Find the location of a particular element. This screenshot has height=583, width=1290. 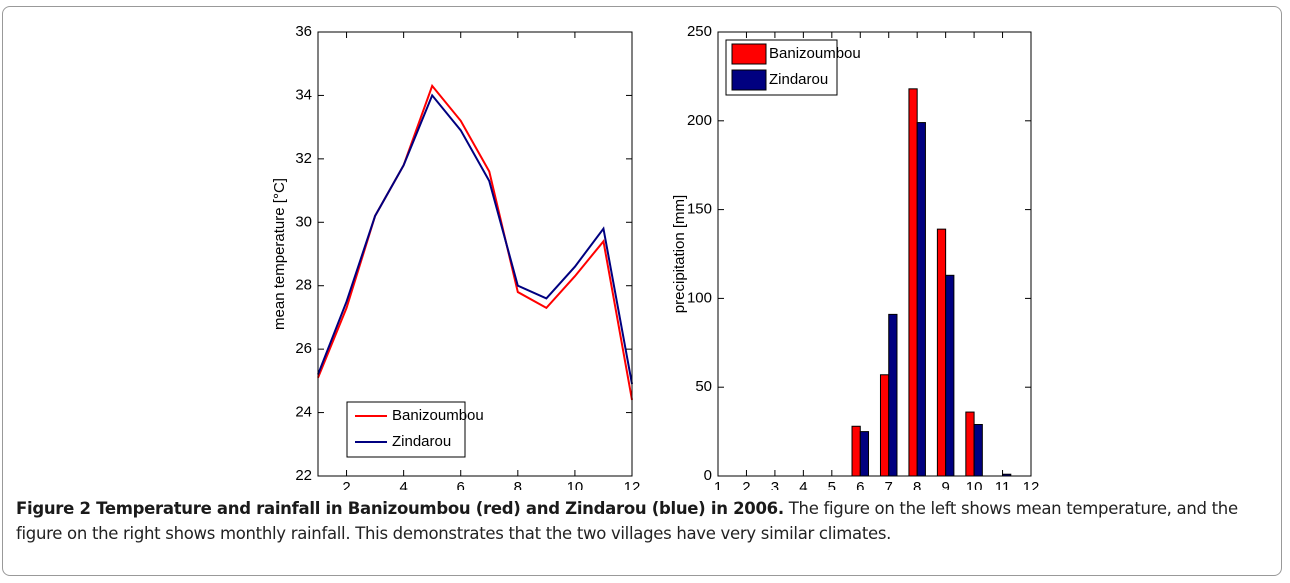

legend-box is located at coordinates (406, 429).